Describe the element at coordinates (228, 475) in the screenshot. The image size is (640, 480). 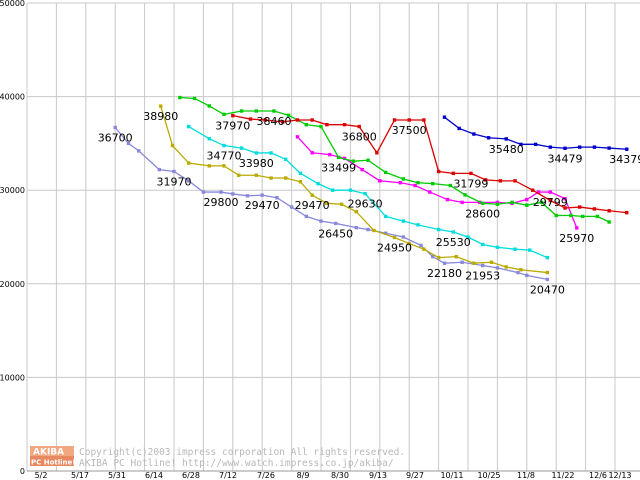
I see `x-tick-label: 7/12` at that location.